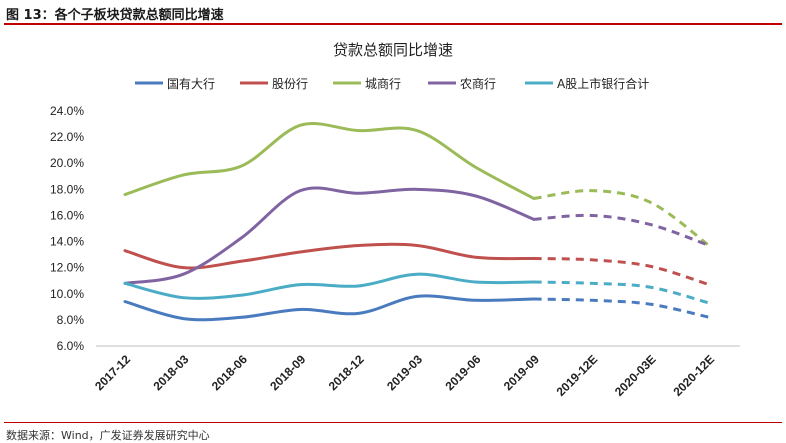 The width and height of the screenshot is (786, 443). Describe the element at coordinates (462, 372) in the screenshot. I see `x-tick-label: 2019-06` at that location.